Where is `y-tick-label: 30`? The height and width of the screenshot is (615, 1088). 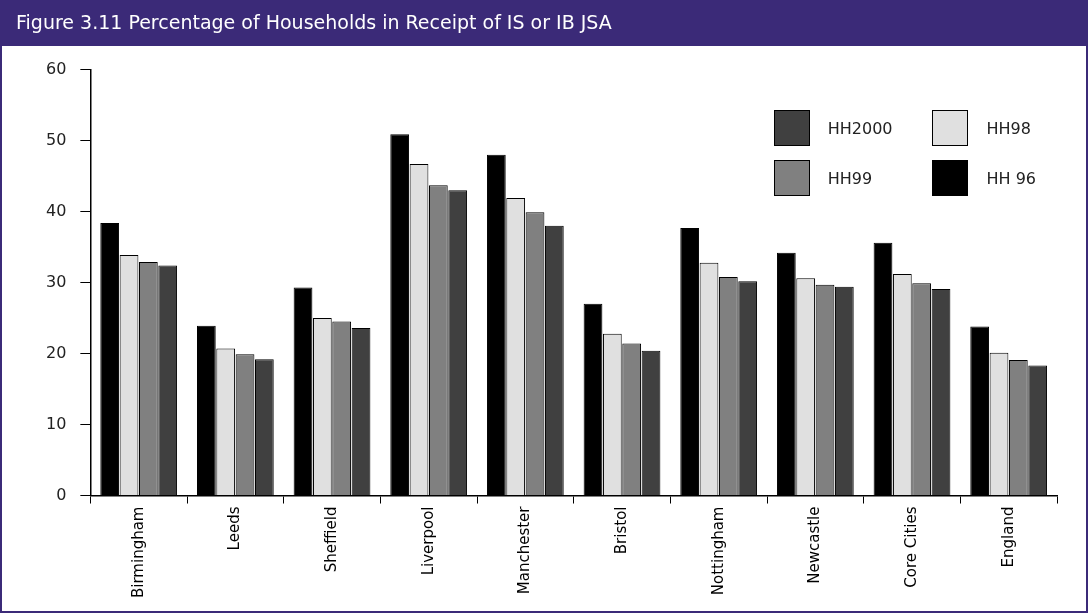
y-tick-label: 30 is located at coordinates (56, 281).